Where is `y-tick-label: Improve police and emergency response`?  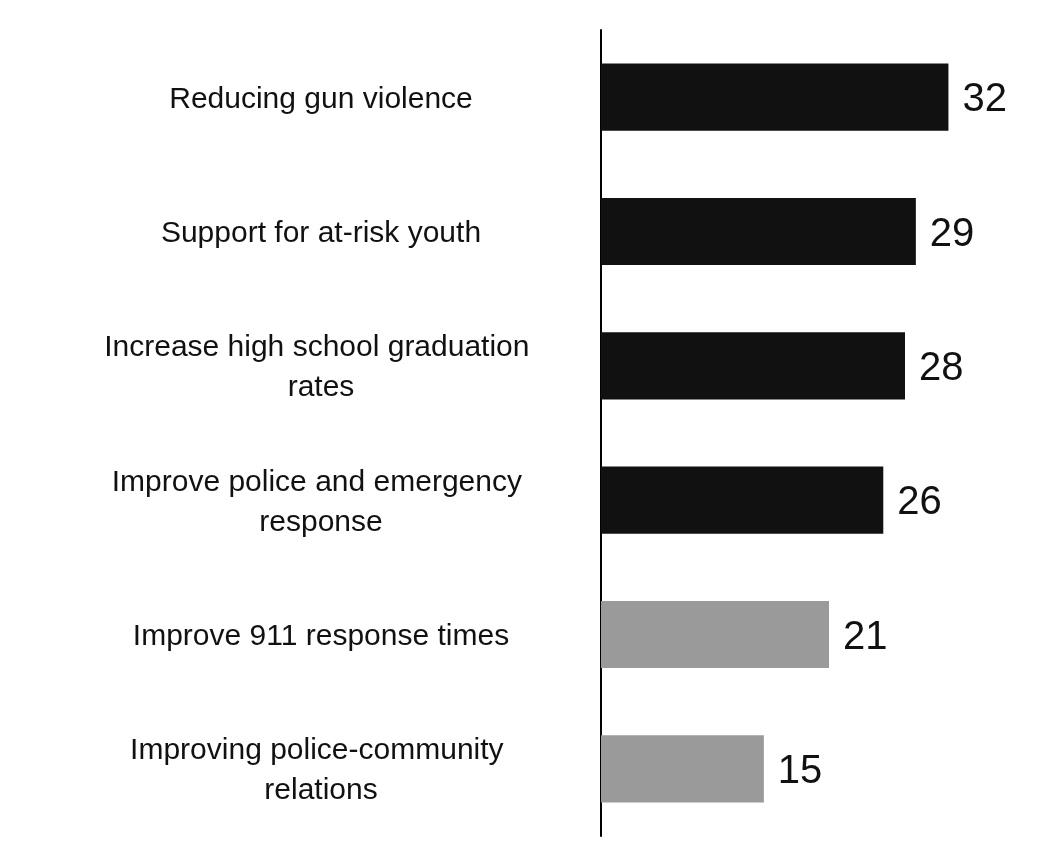 y-tick-label: Improve police and emergency response is located at coordinates (321, 500).